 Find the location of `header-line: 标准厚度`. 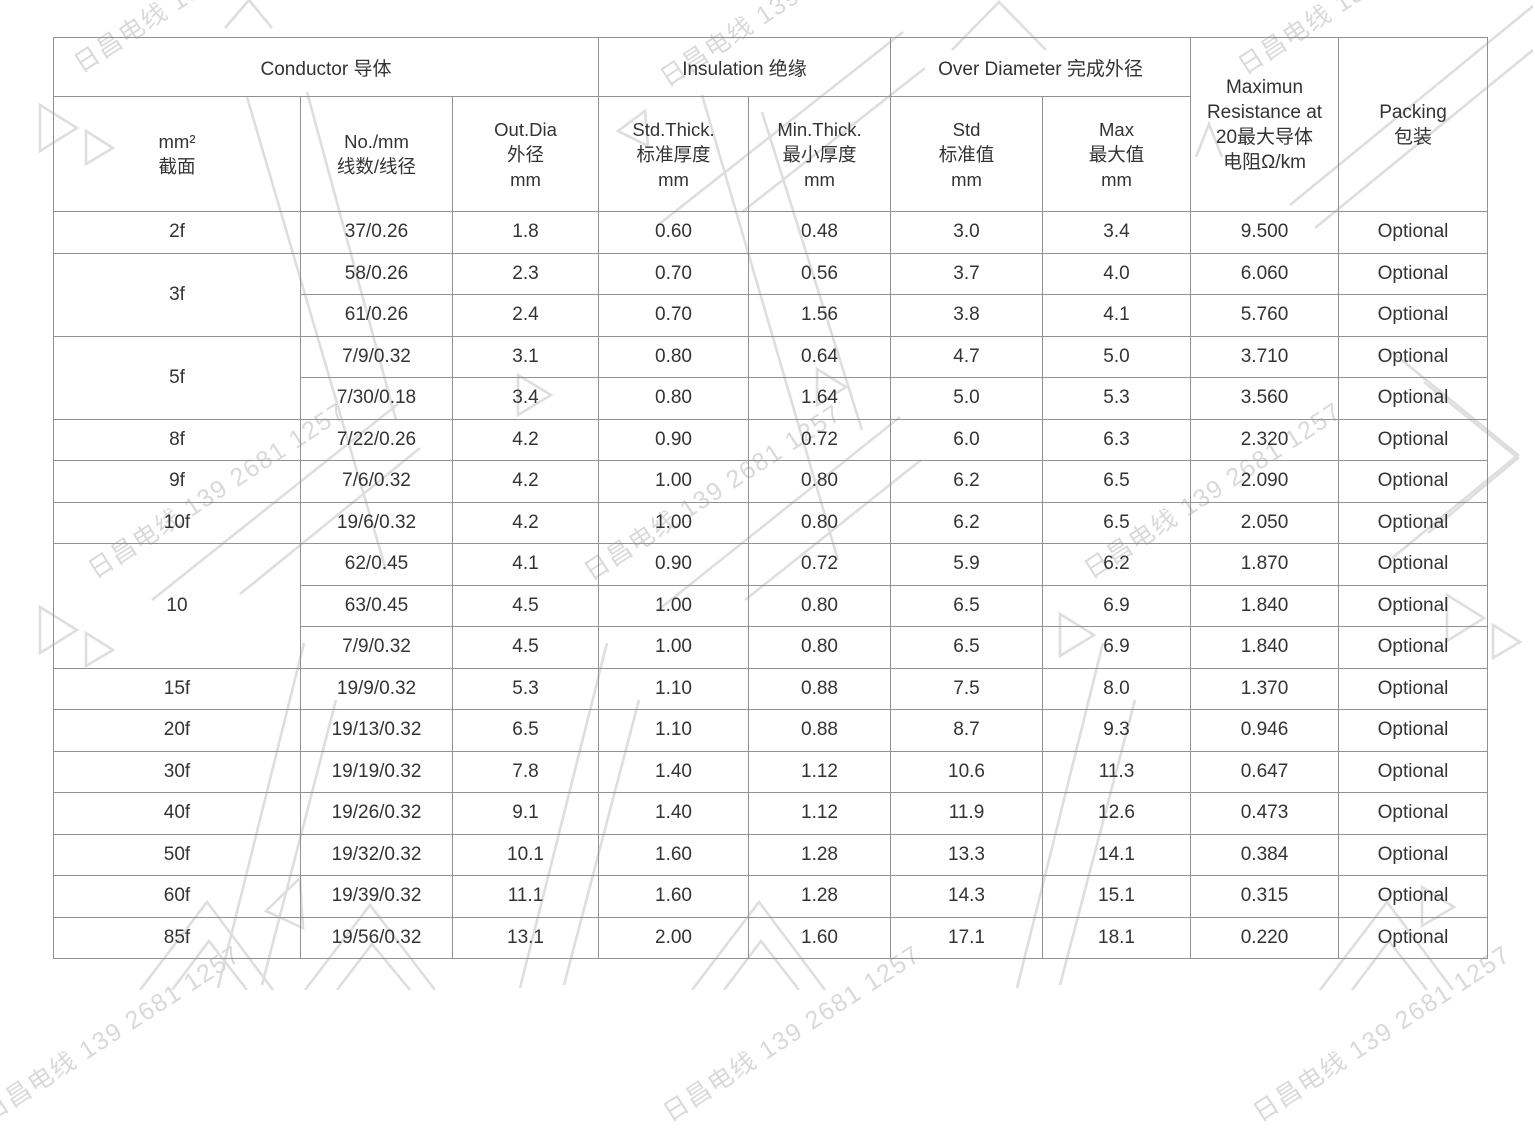

header-line: 标准厚度 is located at coordinates (673, 154).